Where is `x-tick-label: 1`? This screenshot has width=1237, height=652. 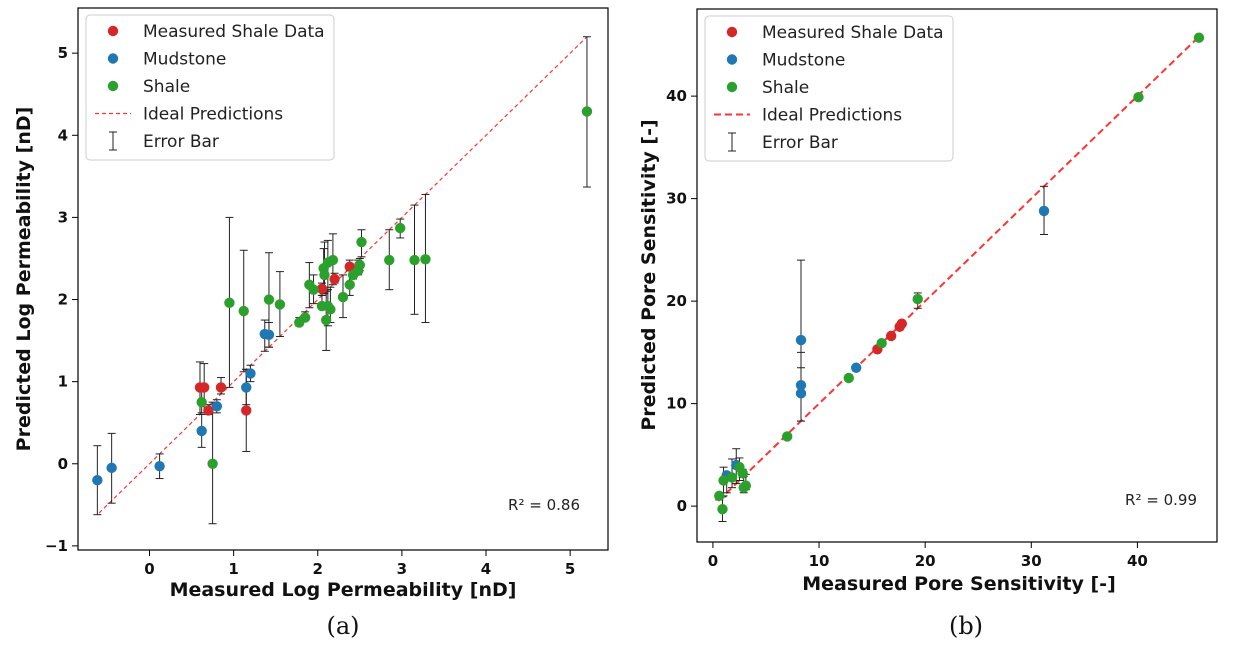
x-tick-label: 1 is located at coordinates (233, 569).